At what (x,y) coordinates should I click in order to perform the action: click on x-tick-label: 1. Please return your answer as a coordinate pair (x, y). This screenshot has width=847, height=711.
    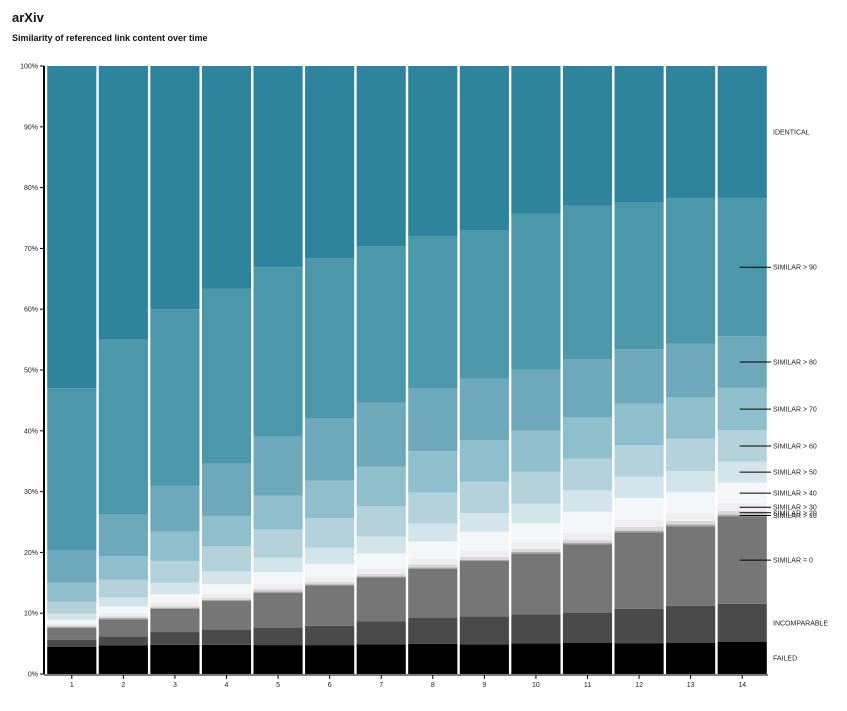
    Looking at the image, I should click on (72, 685).